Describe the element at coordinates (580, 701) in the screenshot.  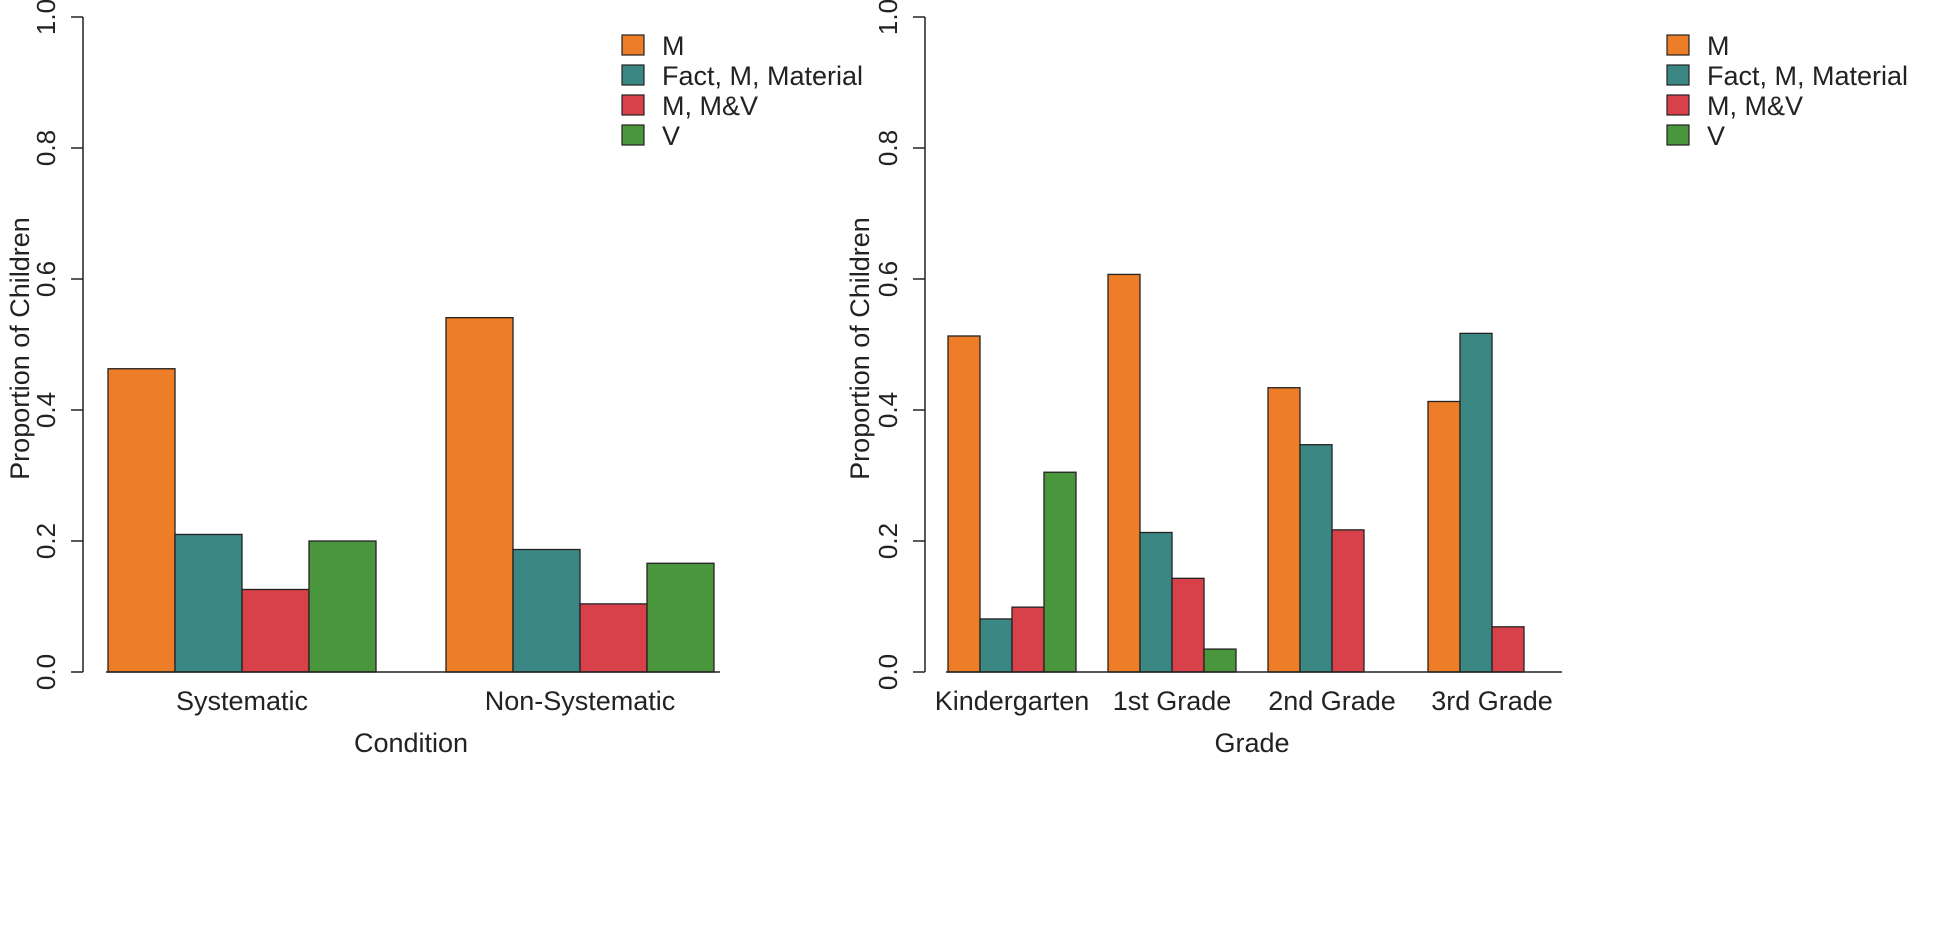
I see `category-label: Non-Systematic` at that location.